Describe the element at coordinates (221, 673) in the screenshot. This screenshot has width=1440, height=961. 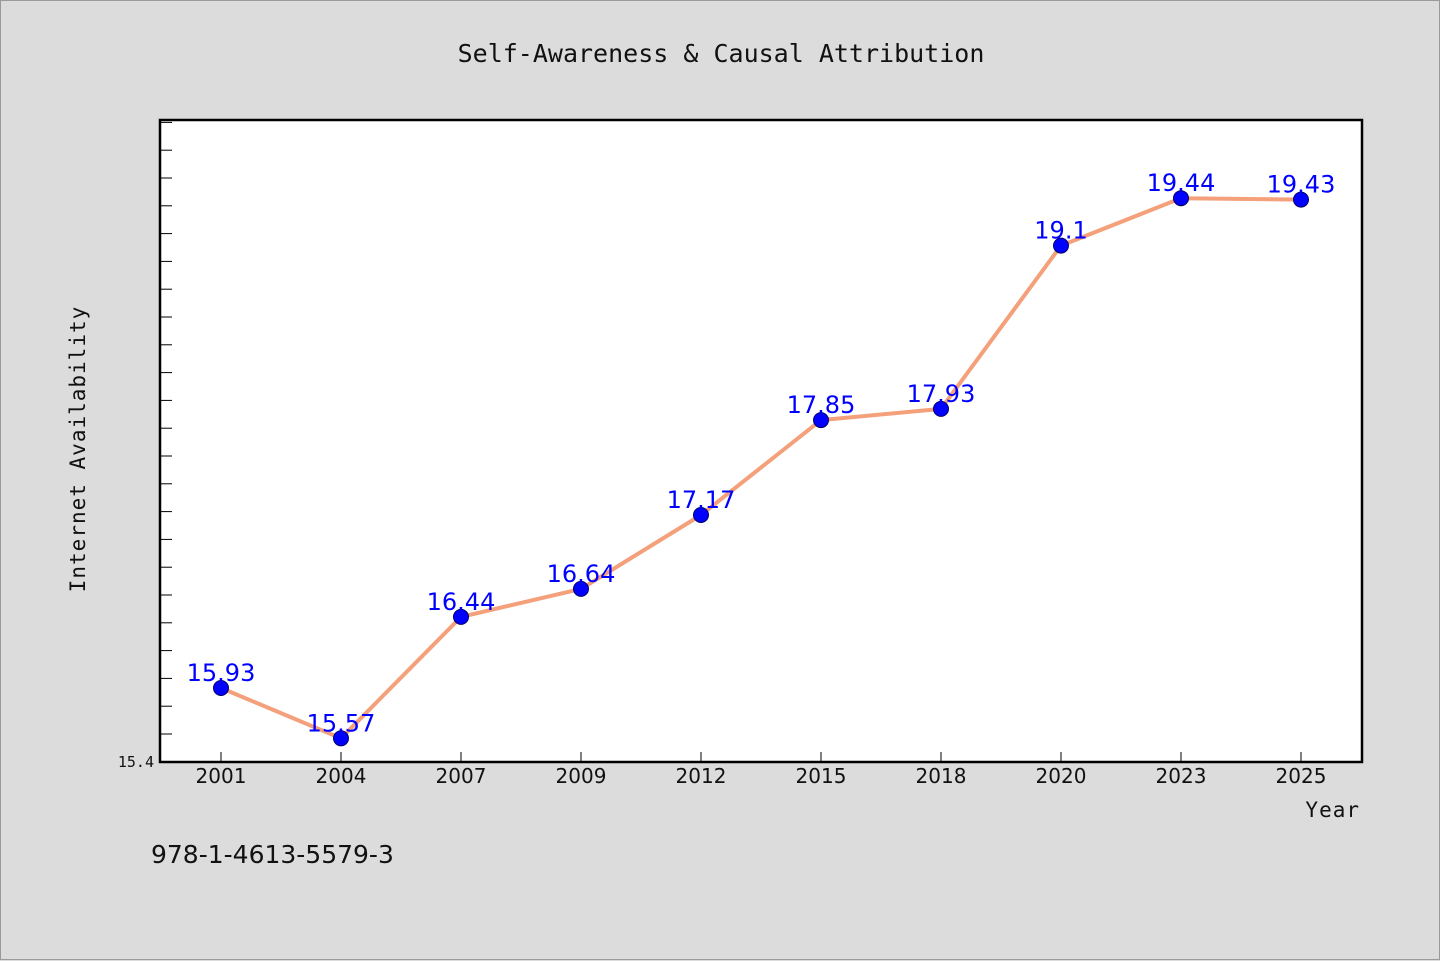
I see `data-label: 15.93` at that location.